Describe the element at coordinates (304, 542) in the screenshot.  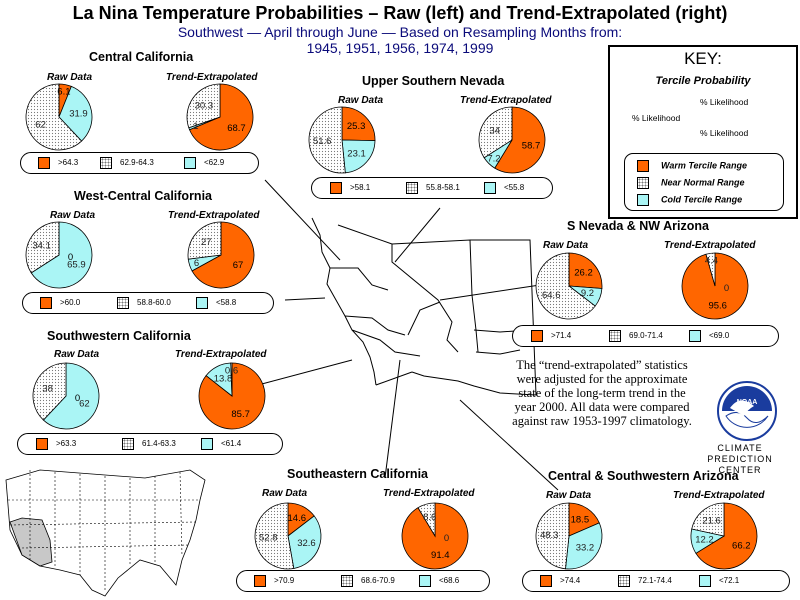
I see `region-5-raw-slice-cold` at that location.